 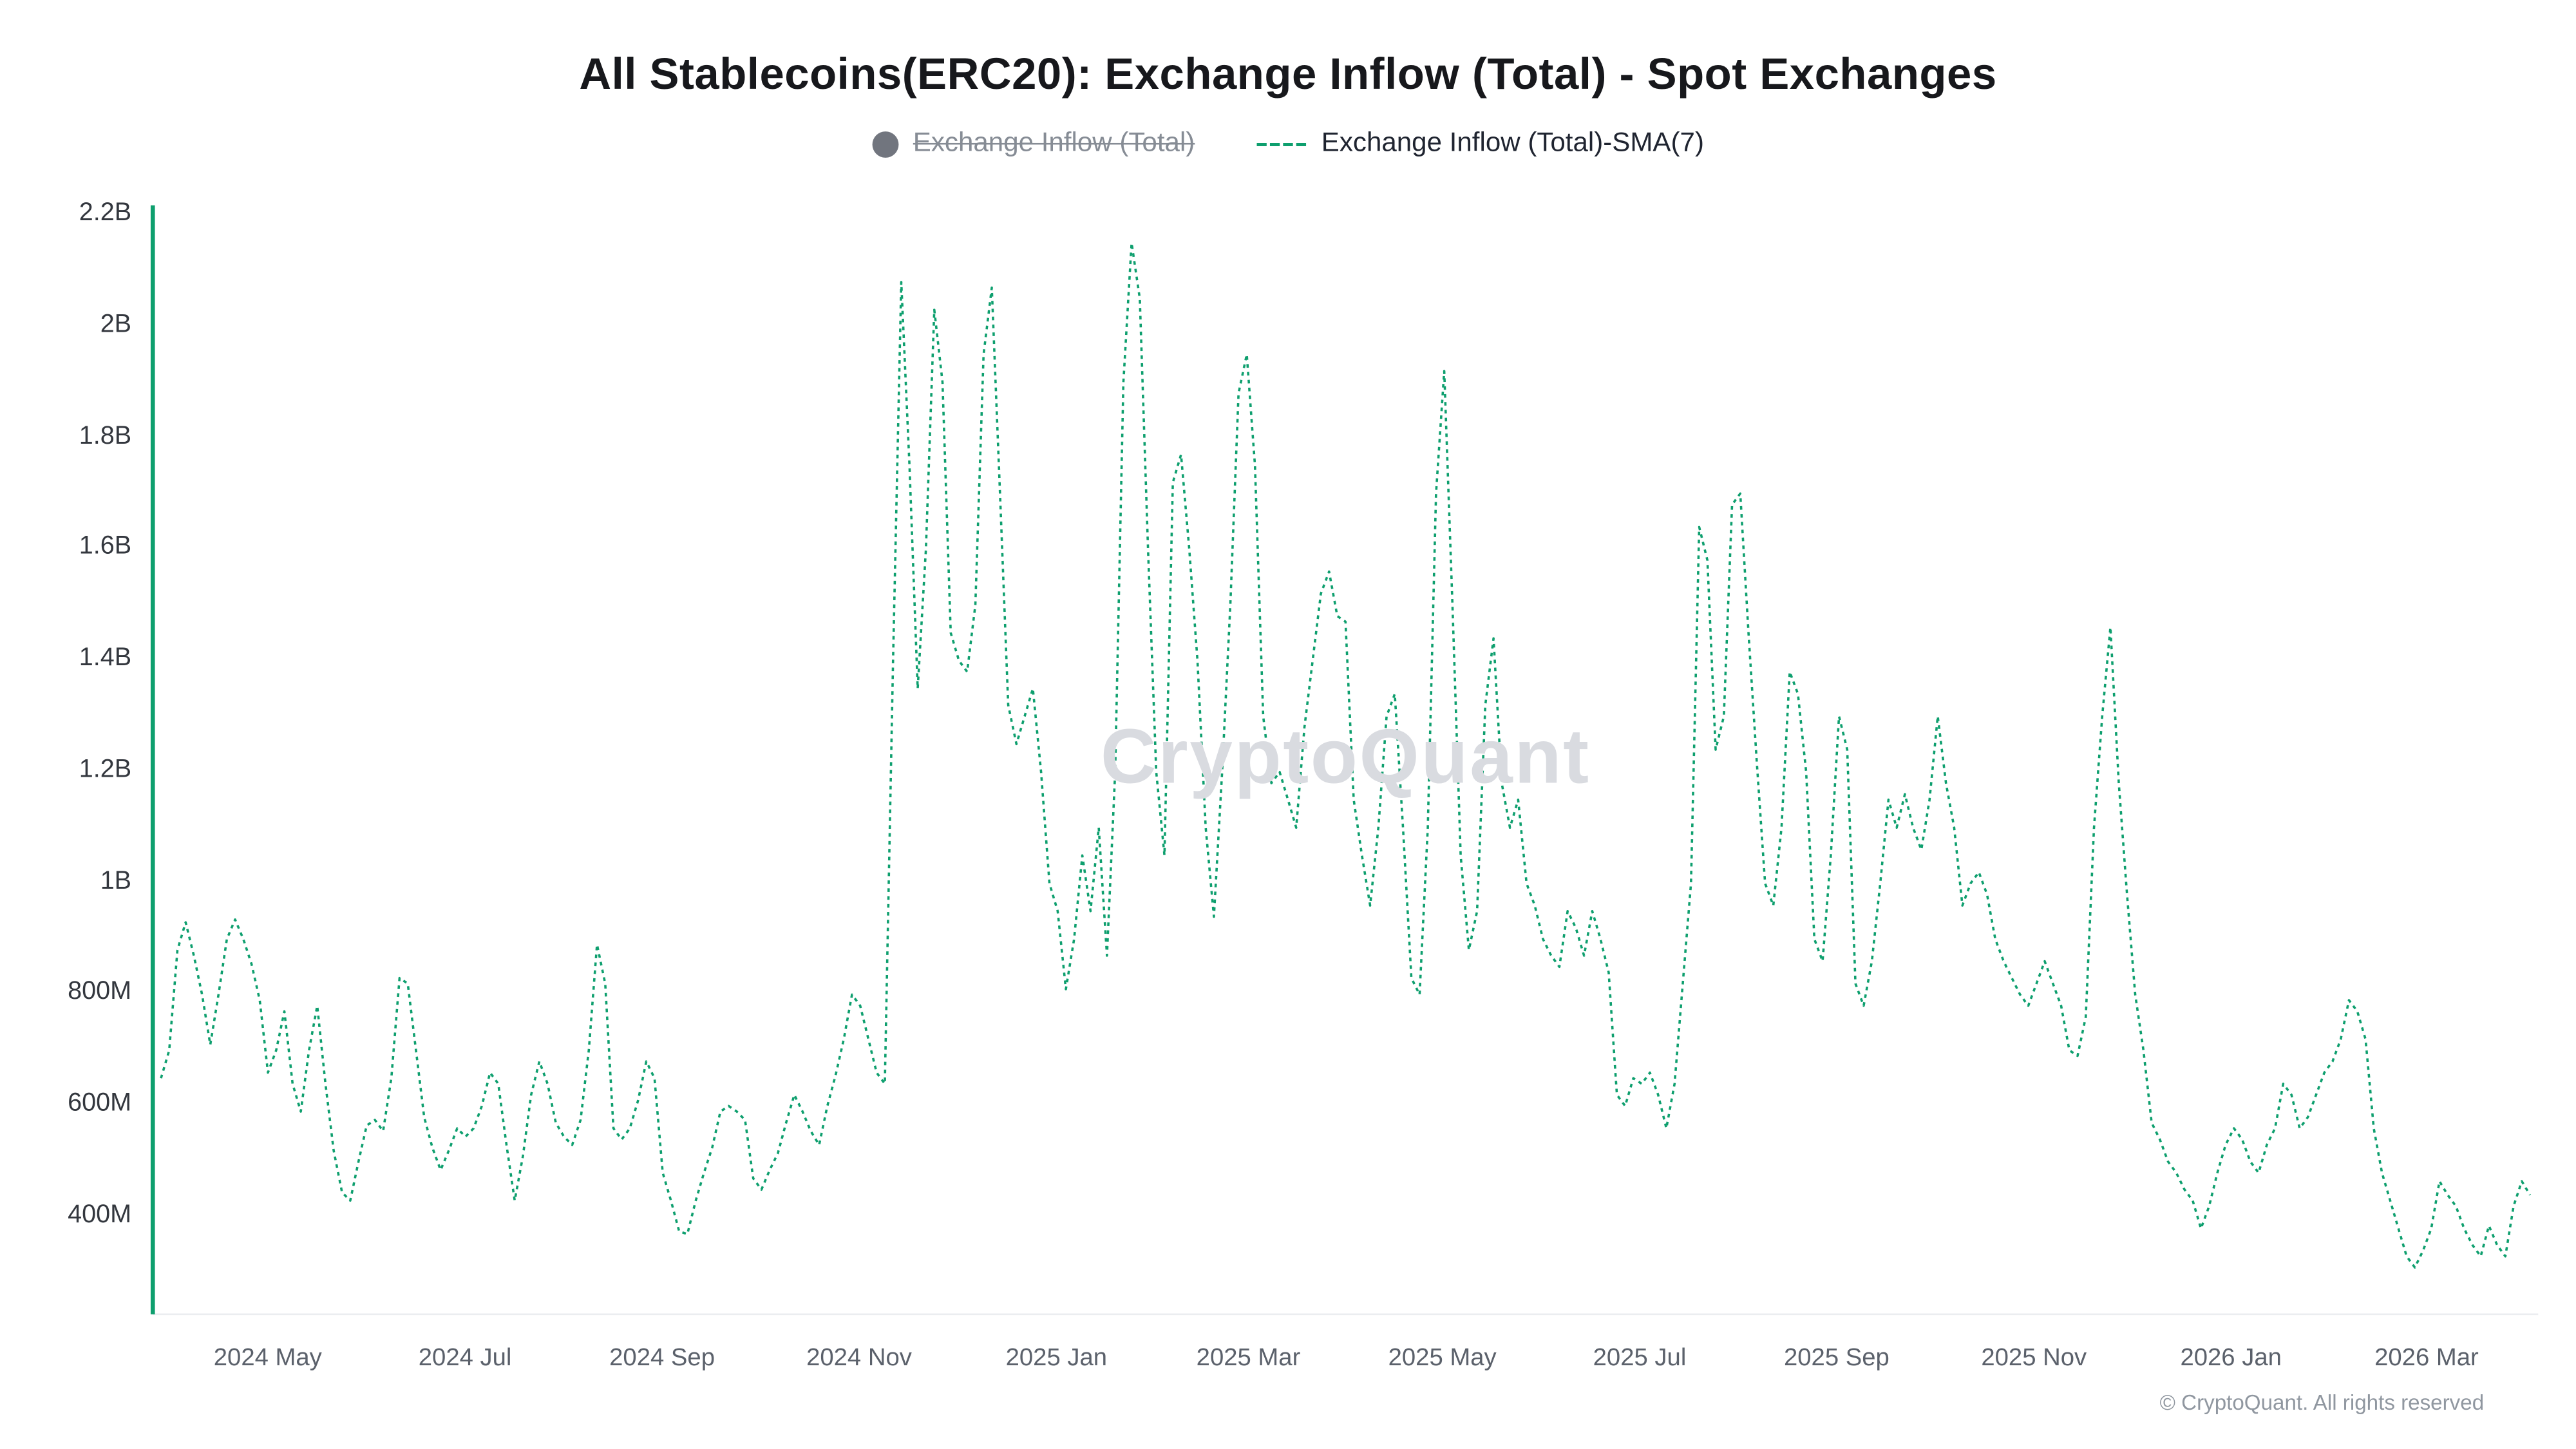 What do you see at coordinates (100, 1214) in the screenshot?
I see `y-axis-label: 400M` at bounding box center [100, 1214].